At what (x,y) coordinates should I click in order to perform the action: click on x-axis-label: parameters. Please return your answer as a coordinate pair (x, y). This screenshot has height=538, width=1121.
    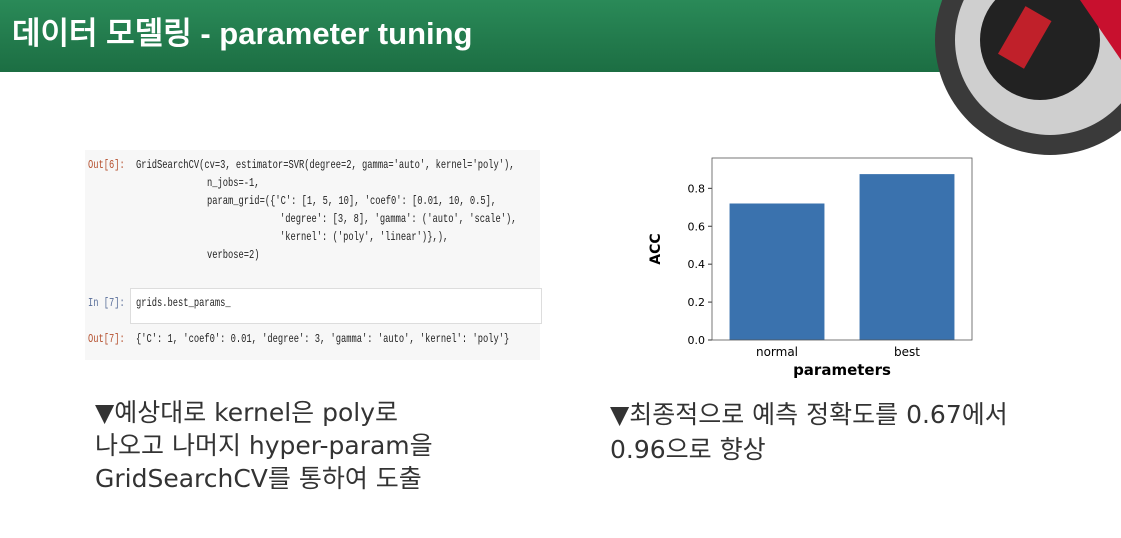
    Looking at the image, I should click on (842, 370).